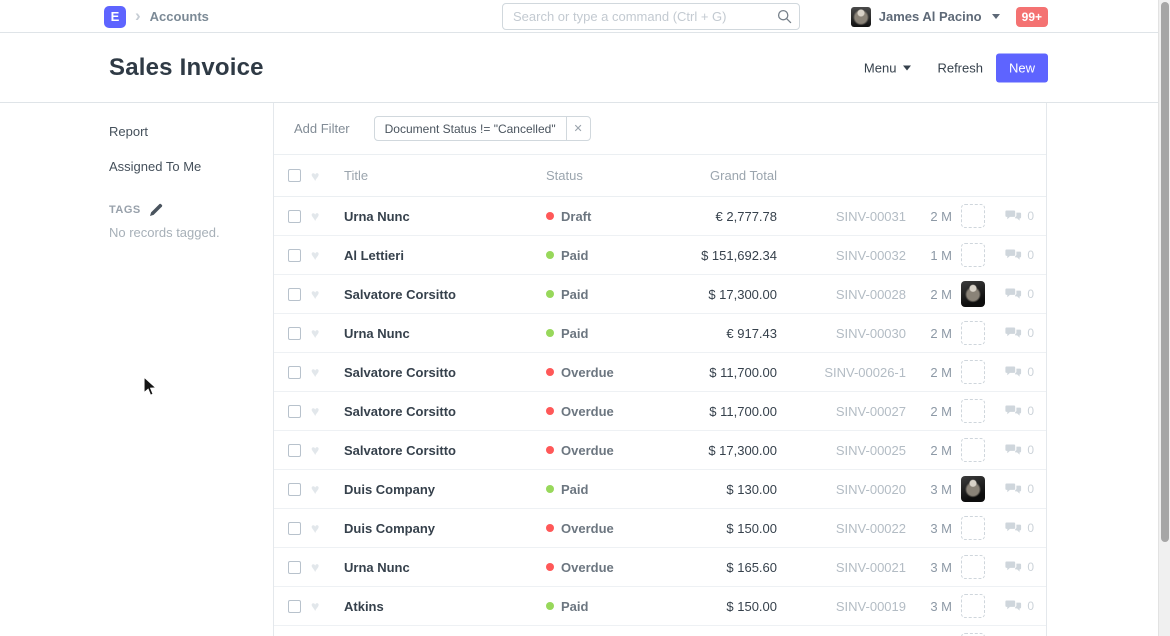  What do you see at coordinates (870, 333) in the screenshot?
I see `invoice-id: SINV-00030` at bounding box center [870, 333].